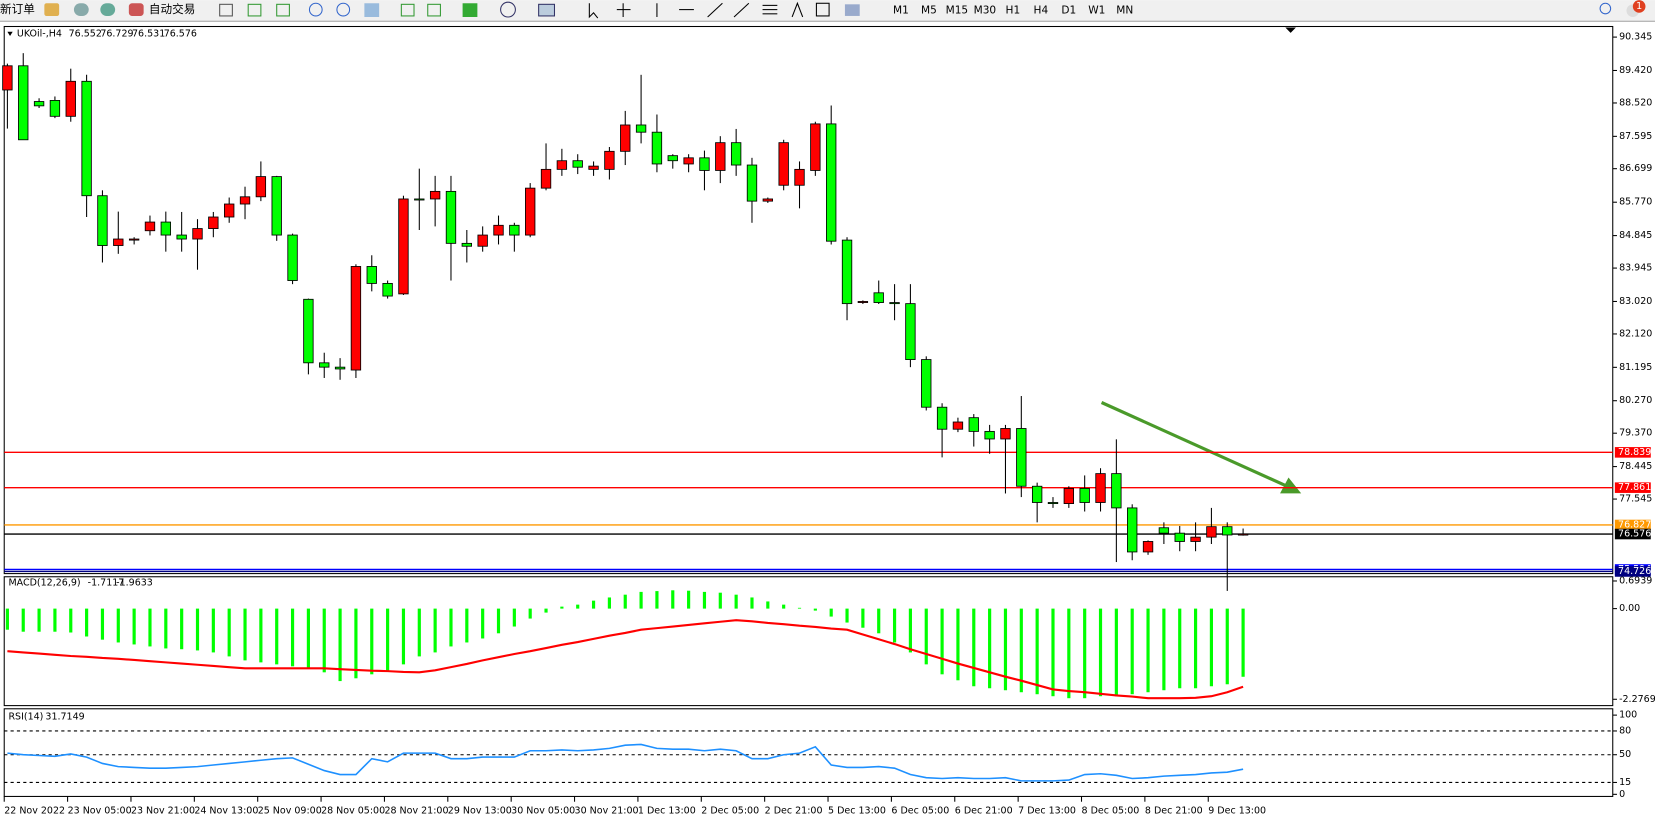 This screenshot has height=824, width=1655. What do you see at coordinates (1635, 70) in the screenshot?
I see `y-tick-label: 89.420` at bounding box center [1635, 70].